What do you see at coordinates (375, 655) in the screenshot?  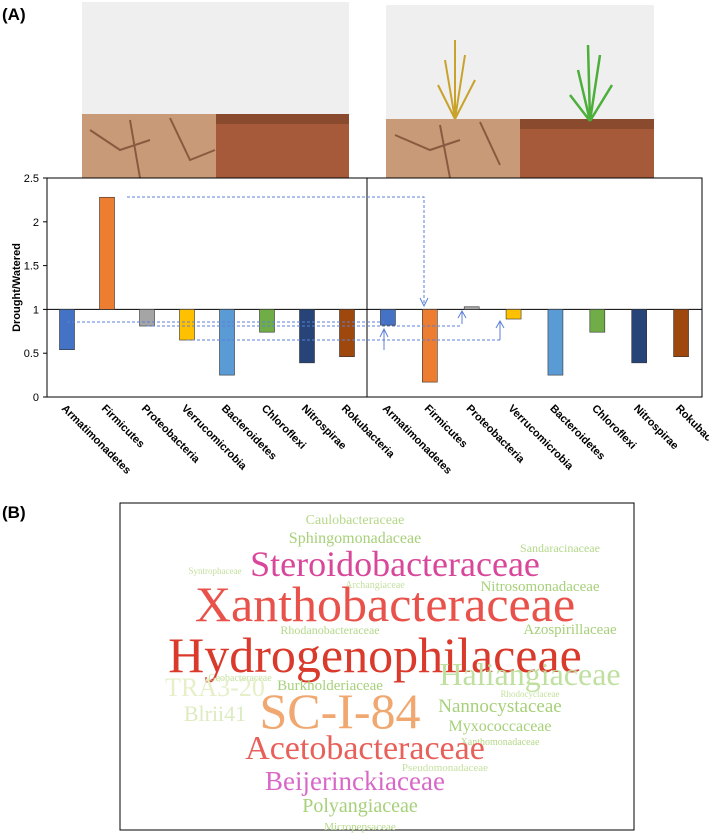 I see `cloud-word: Hydrogenophilaceae` at bounding box center [375, 655].